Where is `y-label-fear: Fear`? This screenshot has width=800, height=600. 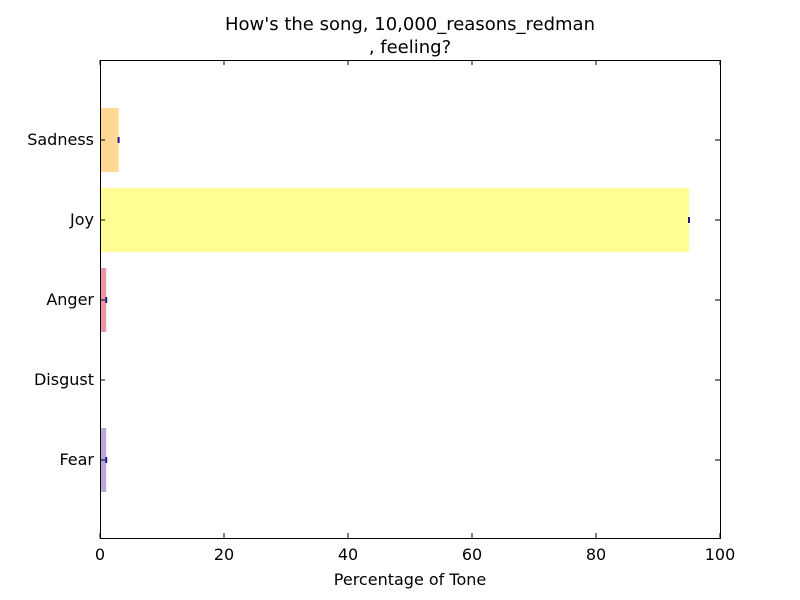 y-label-fear: Fear is located at coordinates (76, 459).